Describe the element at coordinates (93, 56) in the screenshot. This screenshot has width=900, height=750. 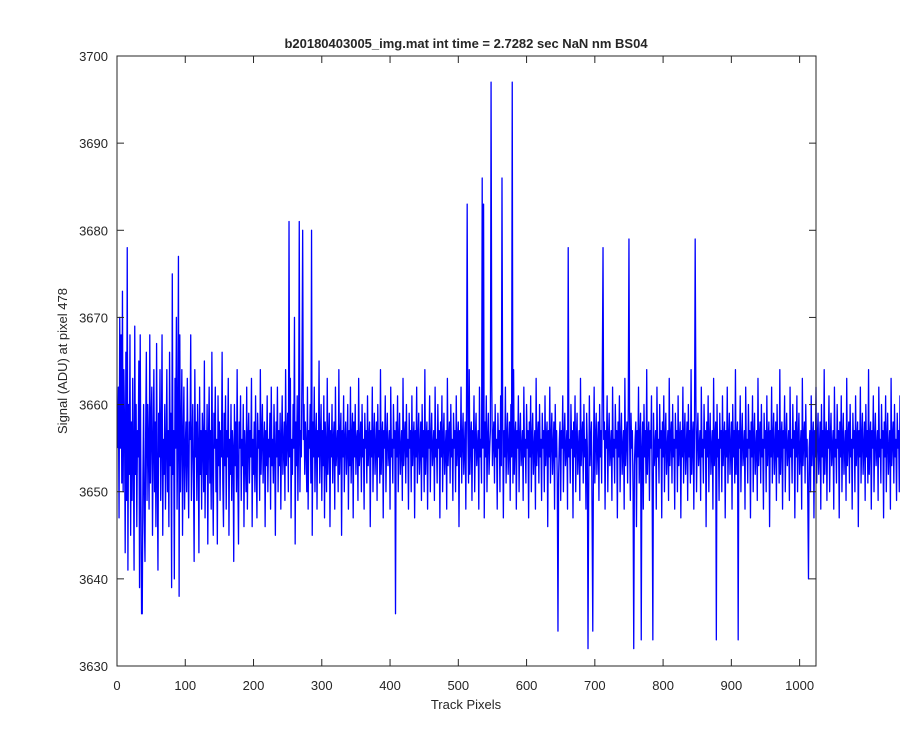
I see `y-tick-label: 3700` at that location.